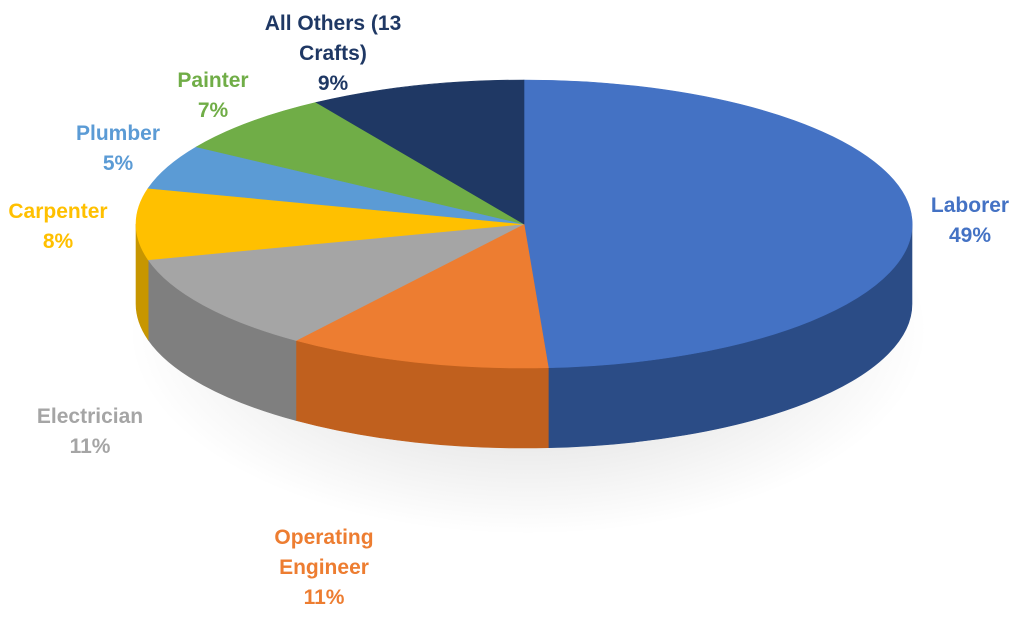 The image size is (1026, 621). I want to click on pie-slice-operating-engineer, so click(422, 296).